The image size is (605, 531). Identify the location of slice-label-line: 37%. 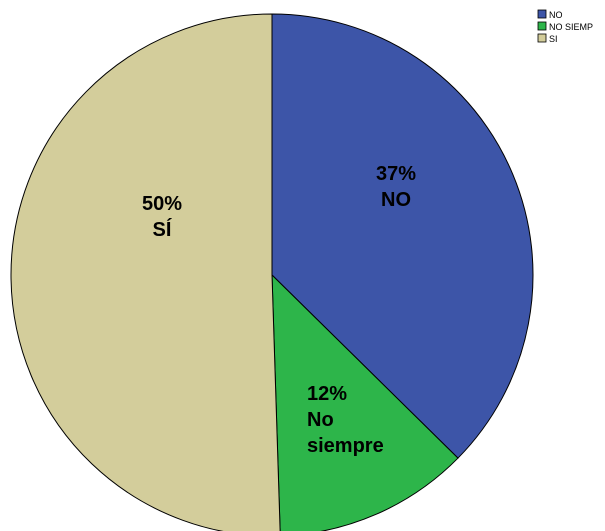
(396, 174).